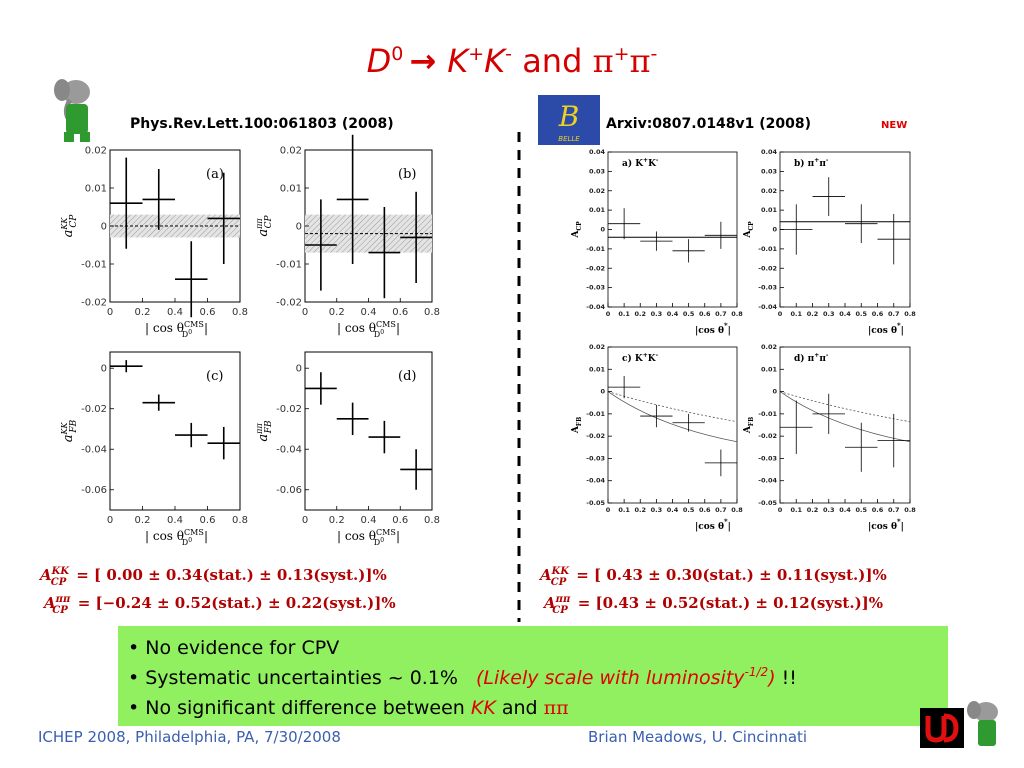 Image resolution: width=1024 pixels, height=768 pixels. I want to click on x-tick-label: 0.1, so click(624, 314).